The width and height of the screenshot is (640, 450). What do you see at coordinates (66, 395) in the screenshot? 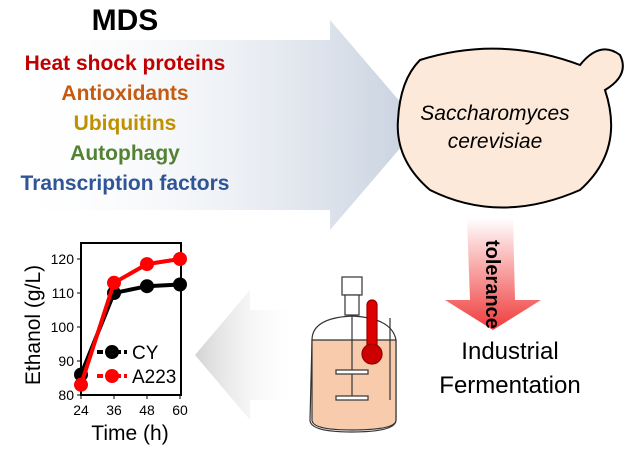
I see `y-tick-label: 80` at bounding box center [66, 395].